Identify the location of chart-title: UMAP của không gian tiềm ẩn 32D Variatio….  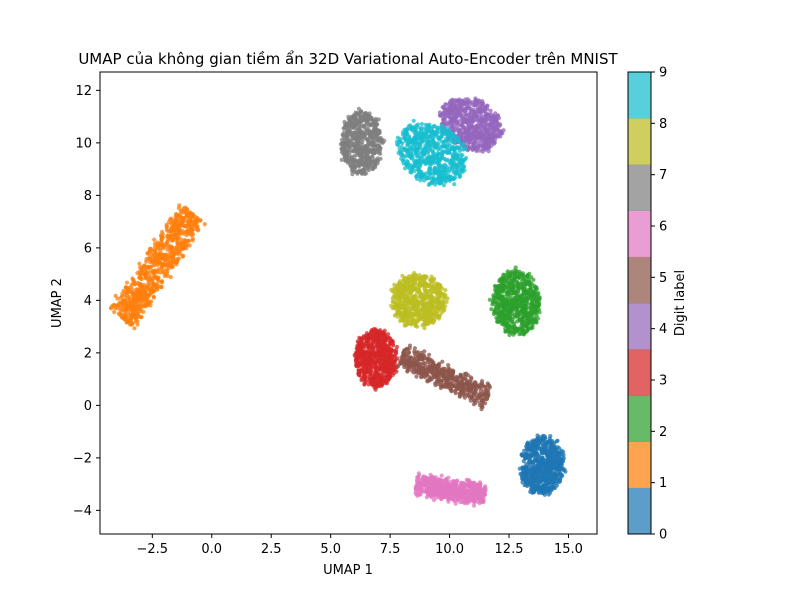
(348, 59).